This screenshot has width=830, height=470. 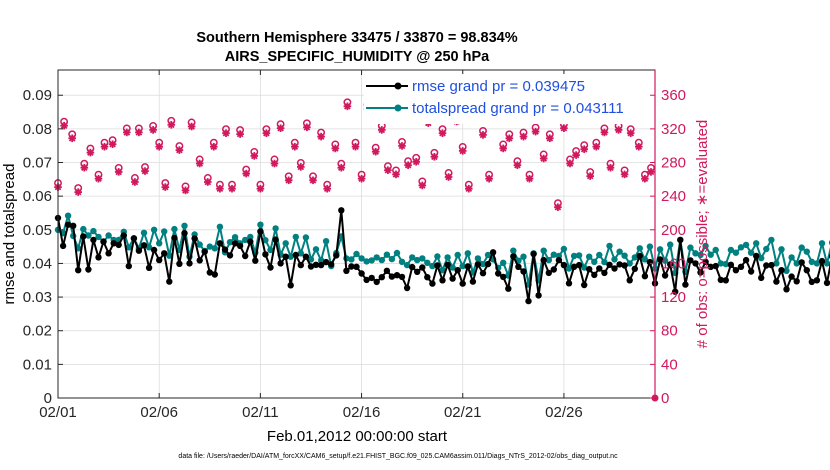 What do you see at coordinates (37, 230) in the screenshot?
I see `left-y-tick-label: 0.05` at bounding box center [37, 230].